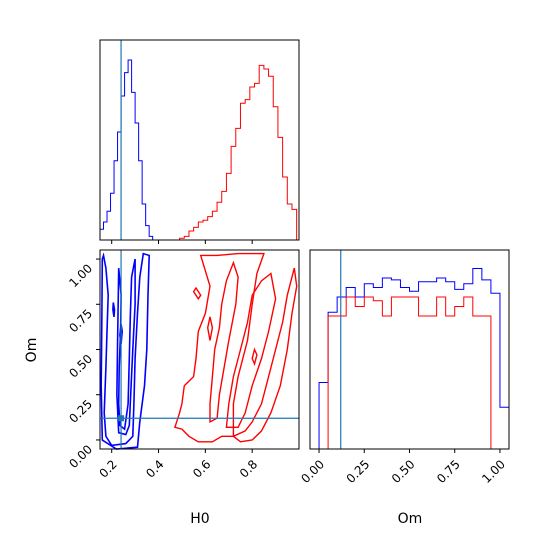 This screenshot has height=550, width=550. Describe the element at coordinates (248, 468) in the screenshot. I see `x-tick-label: 0.8` at that location.